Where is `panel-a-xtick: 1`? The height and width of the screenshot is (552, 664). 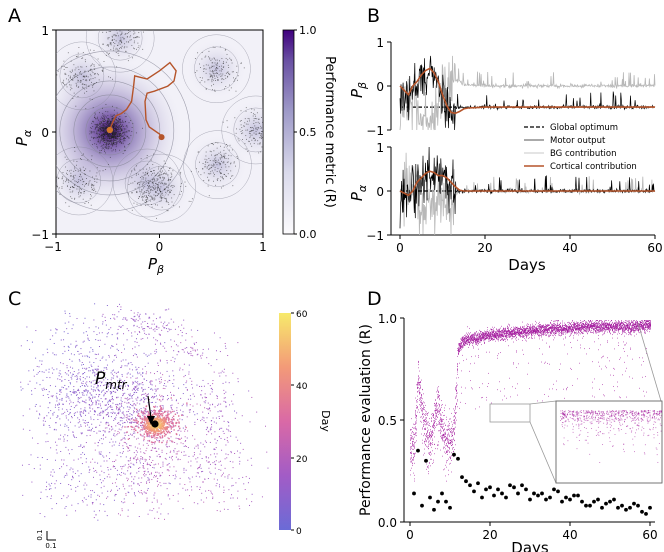 panel-a-xtick: 1 is located at coordinates (263, 247).